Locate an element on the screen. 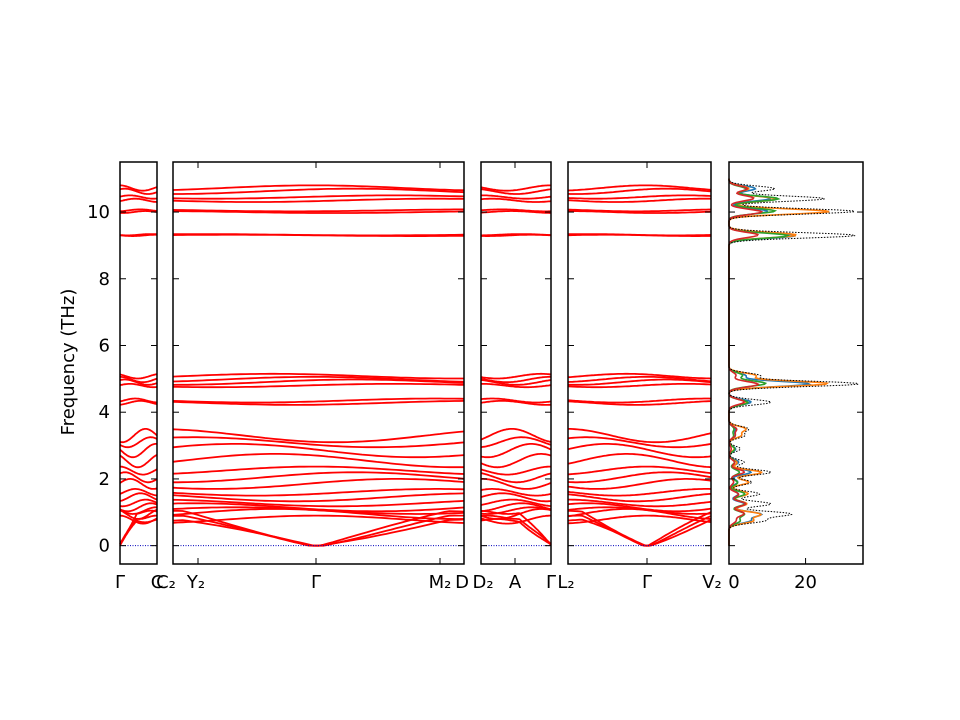 The width and height of the screenshot is (960, 720). total-dos-curve is located at coordinates (794, 362).